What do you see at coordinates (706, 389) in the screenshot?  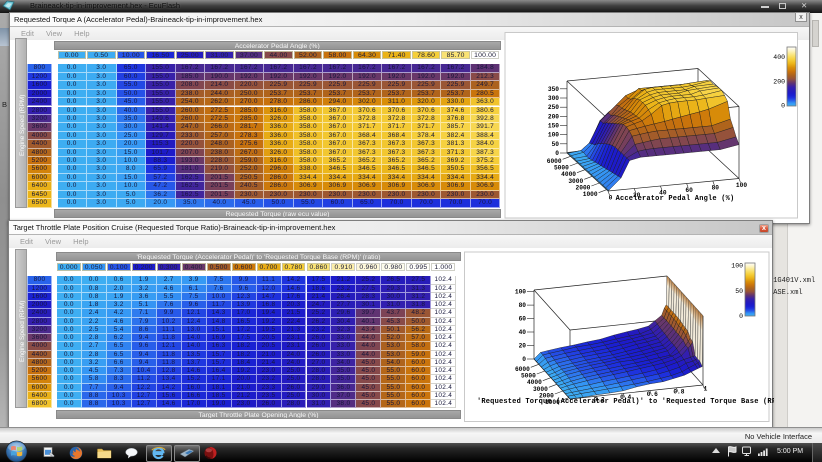 I see `svg-text: 1` at bounding box center [706, 389].